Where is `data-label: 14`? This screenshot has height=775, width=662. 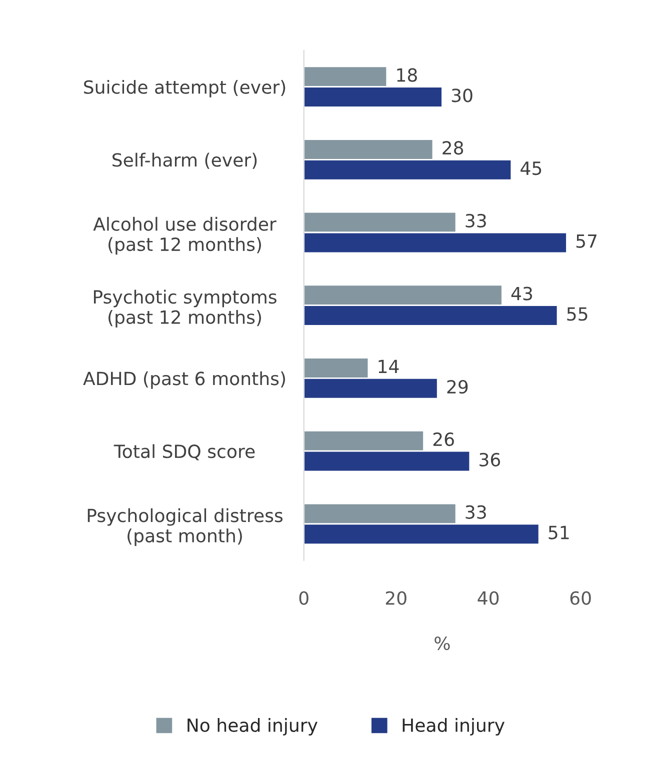
data-label: 14 is located at coordinates (388, 366).